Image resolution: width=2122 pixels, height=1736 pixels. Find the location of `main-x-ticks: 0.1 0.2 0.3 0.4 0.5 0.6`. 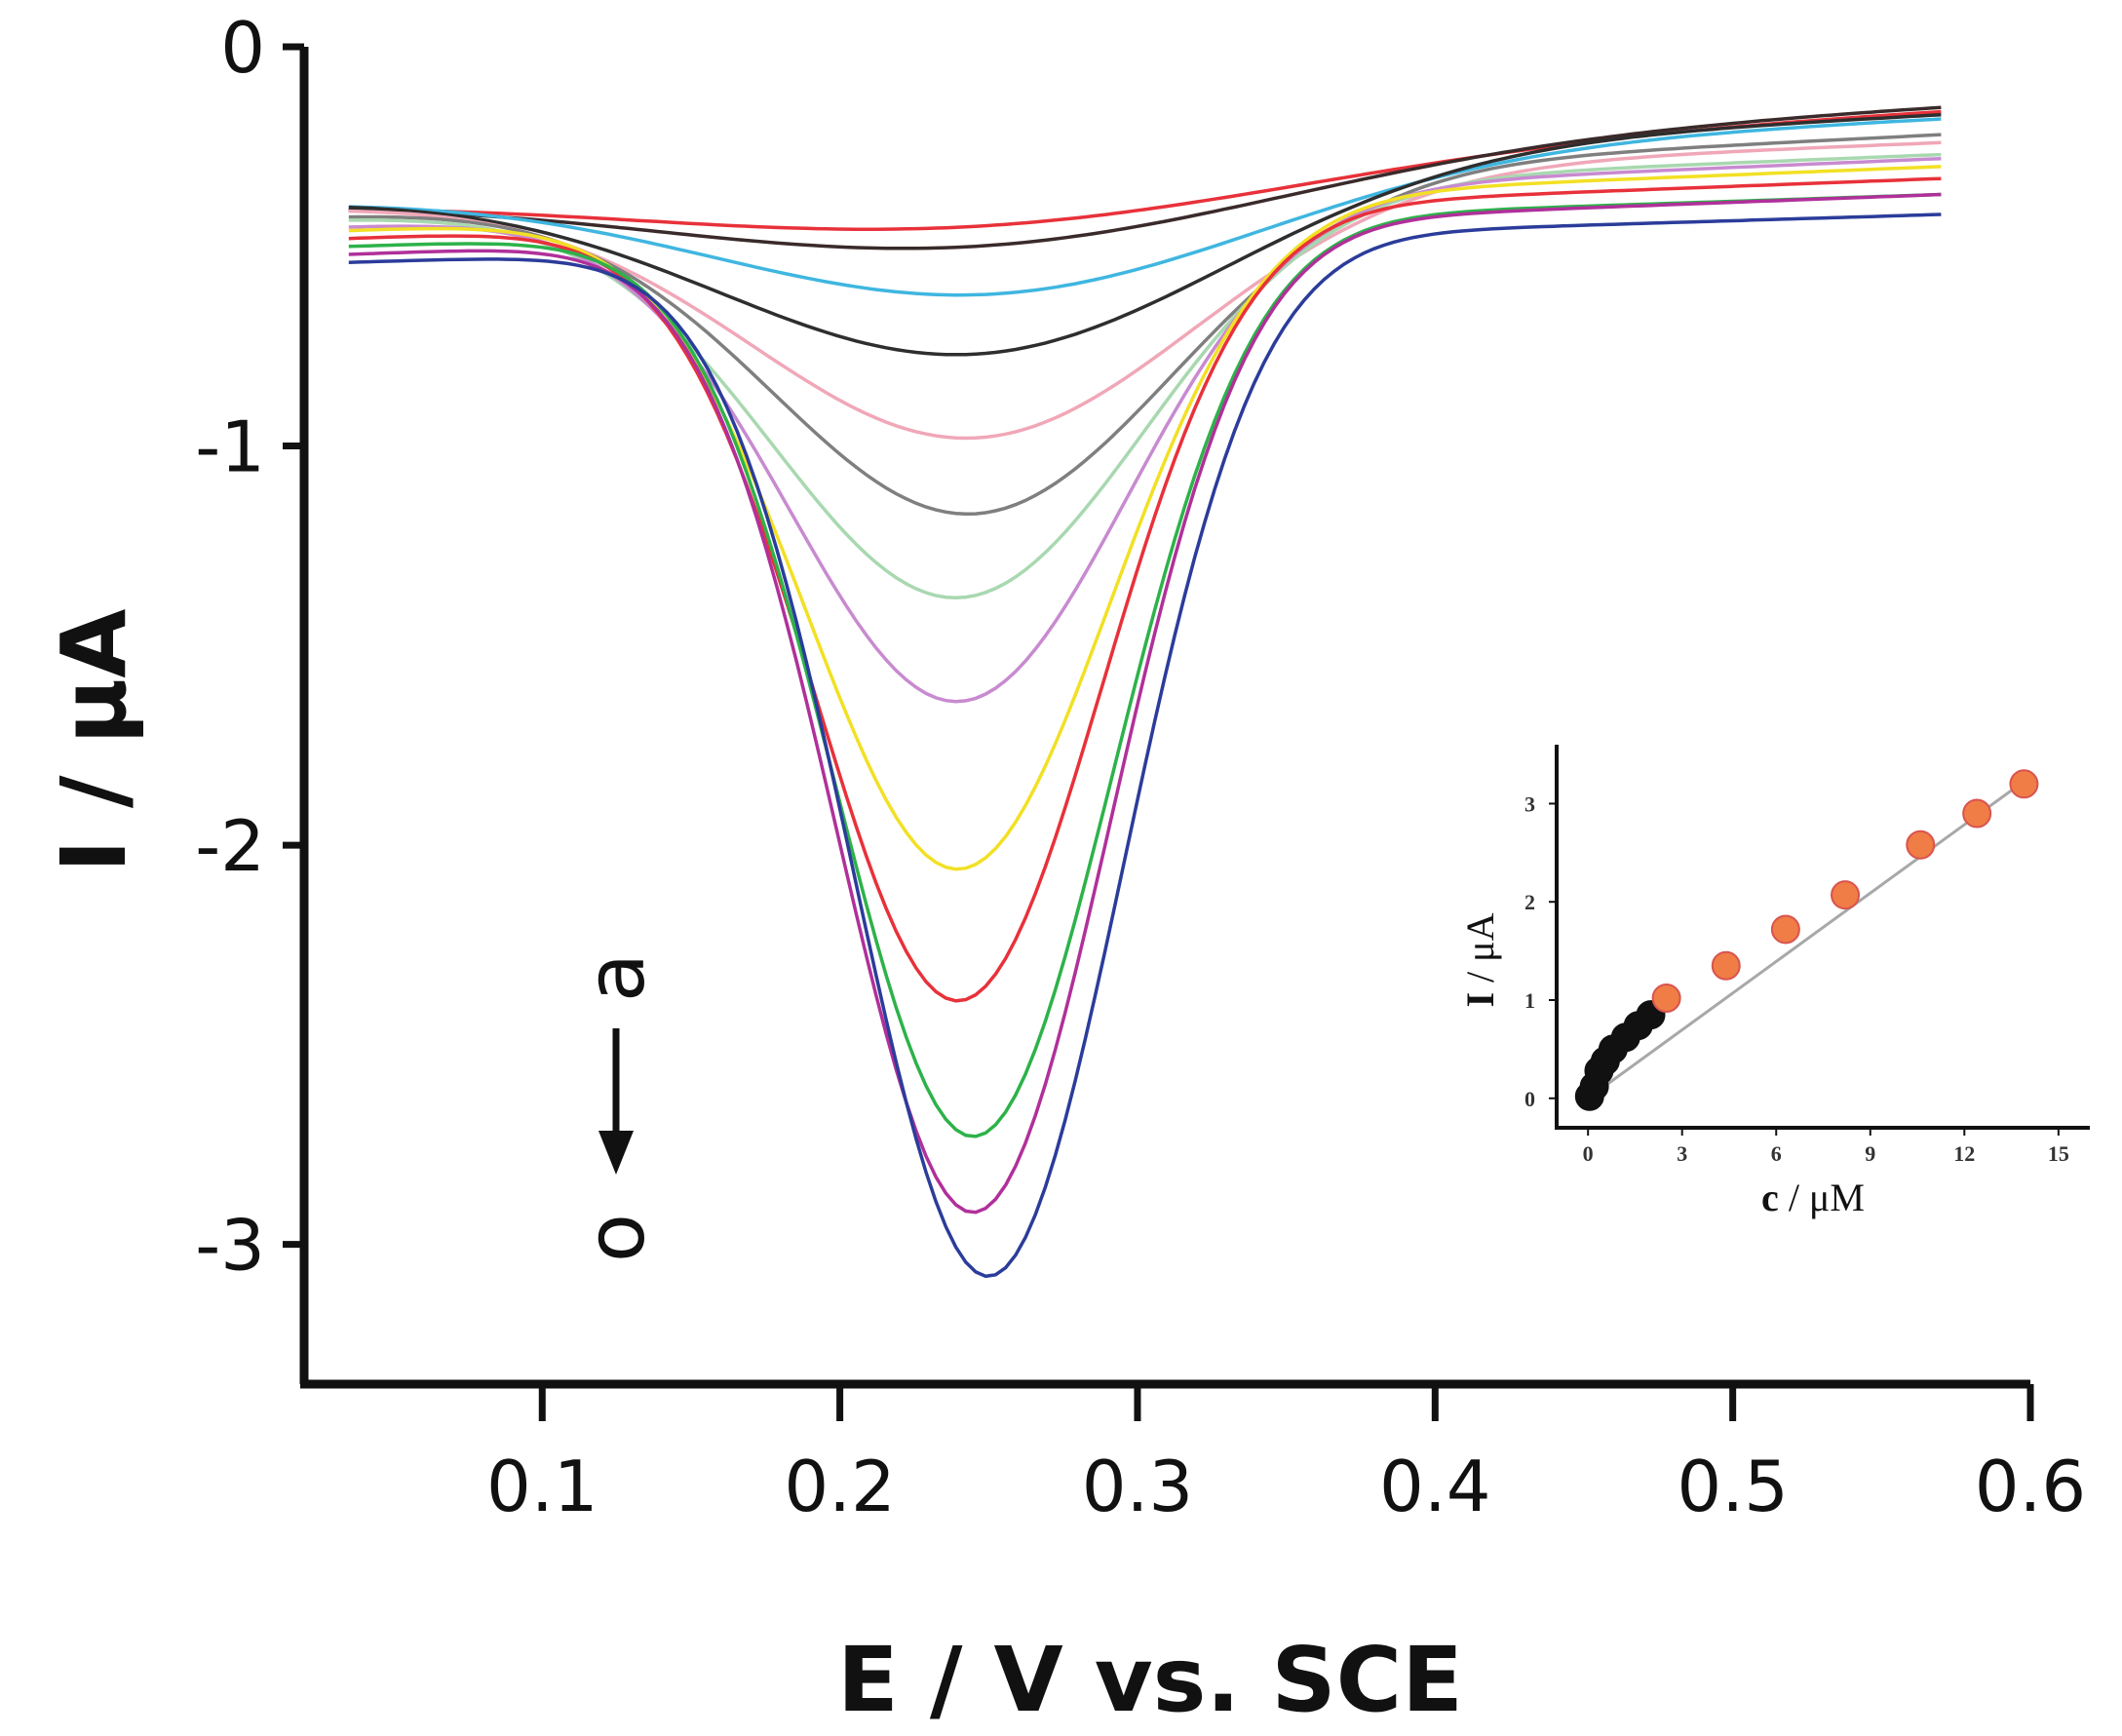

main-x-ticks: 0.1 0.2 0.3 0.4 0.5 0.6 is located at coordinates (1286, 1455).